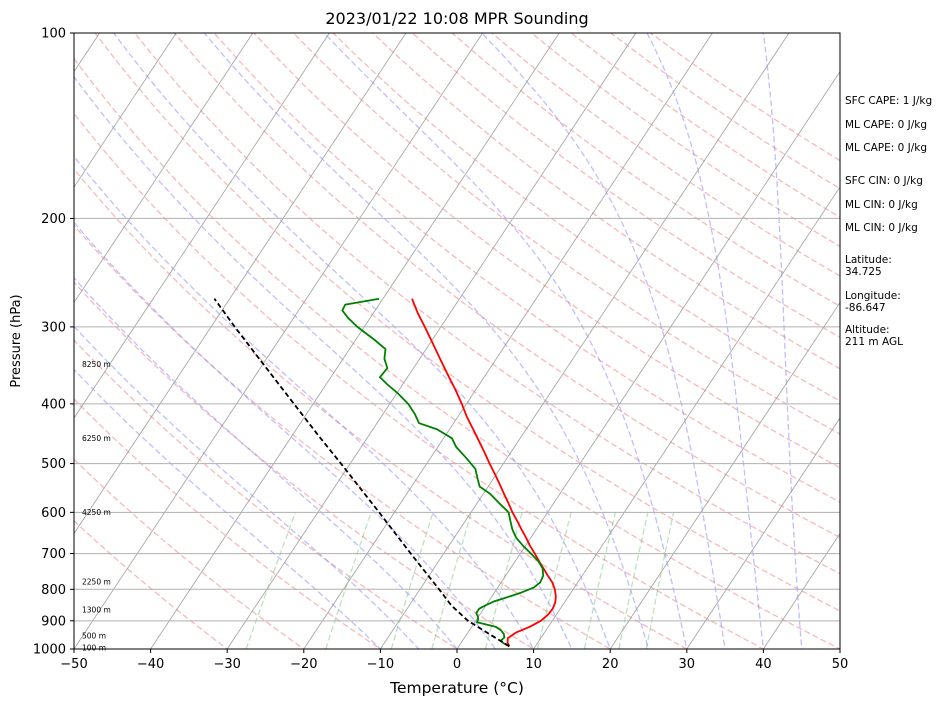 This screenshot has width=946, height=705. What do you see at coordinates (53, 404) in the screenshot?
I see `y-tick-label: 400` at bounding box center [53, 404].